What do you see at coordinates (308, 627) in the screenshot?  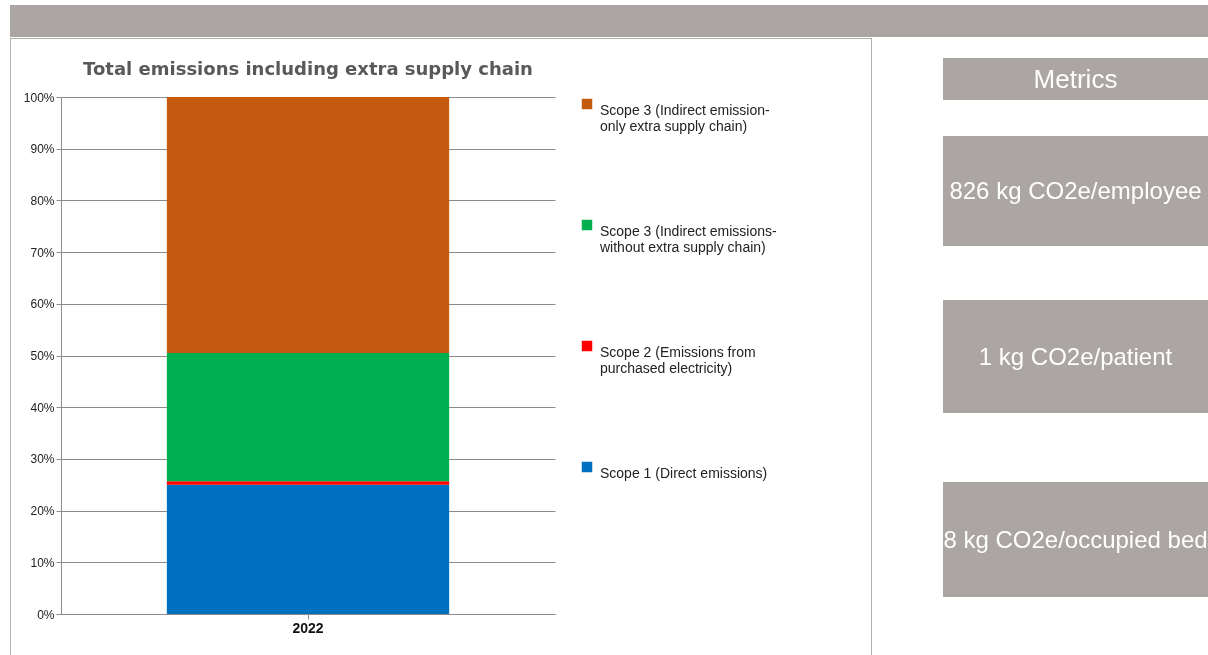 I see `x-tick-label: 2022` at bounding box center [308, 627].